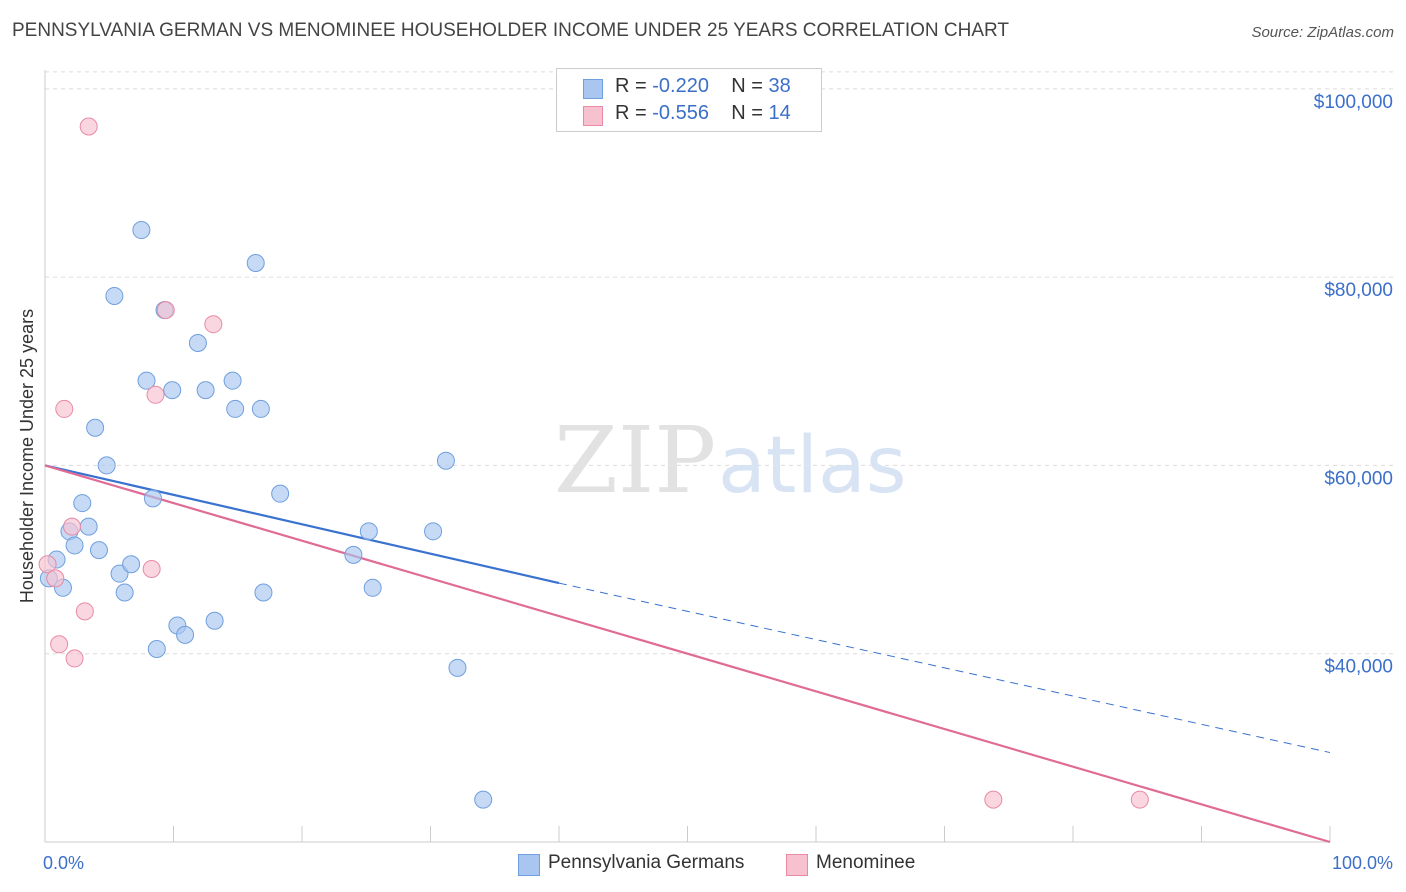 The width and height of the screenshot is (1406, 892). Describe the element at coordinates (1358, 478) in the screenshot. I see `y-tick-label: $60,000` at that location.